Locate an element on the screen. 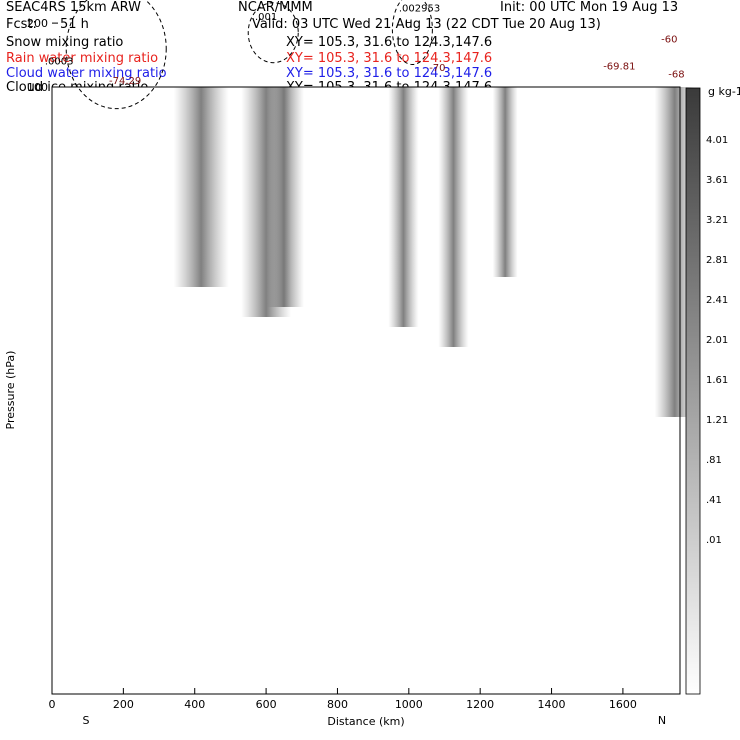 The height and width of the screenshot is (740, 740). colorbar-label: 3.21 is located at coordinates (717, 220).